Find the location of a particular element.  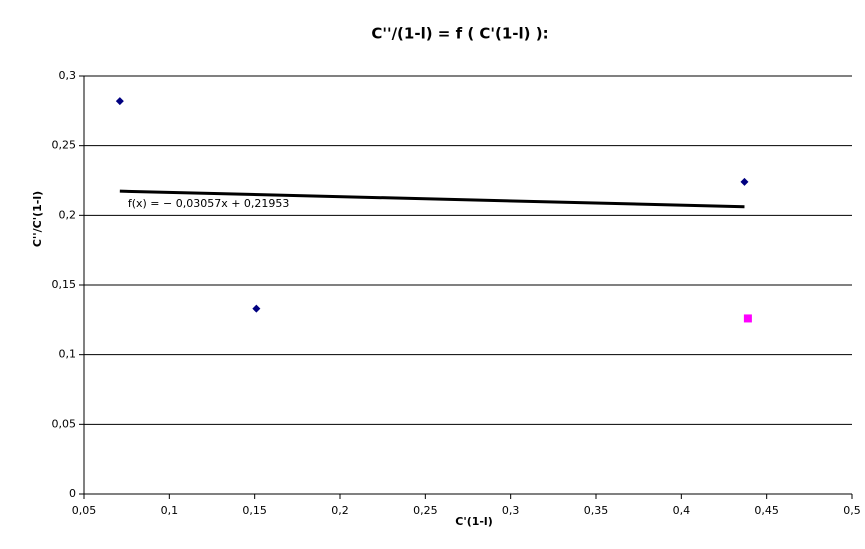

x-tick-label: 0,1 is located at coordinates (170, 510).